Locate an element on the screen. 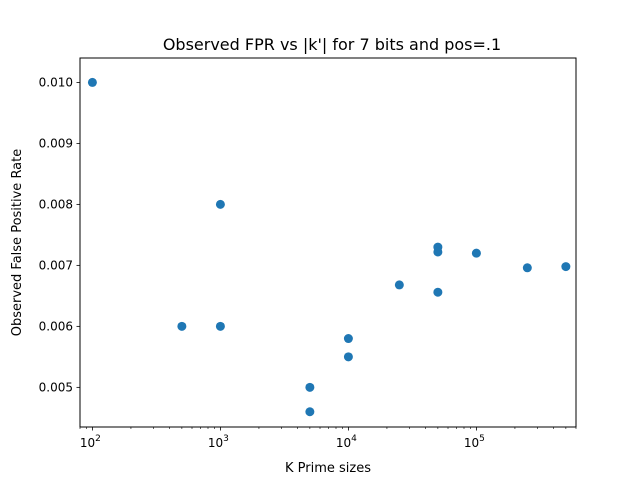 The height and width of the screenshot is (480, 640). x-axis-ticks: 10² 10³ 10⁴ 10⁵ is located at coordinates (282, 438).